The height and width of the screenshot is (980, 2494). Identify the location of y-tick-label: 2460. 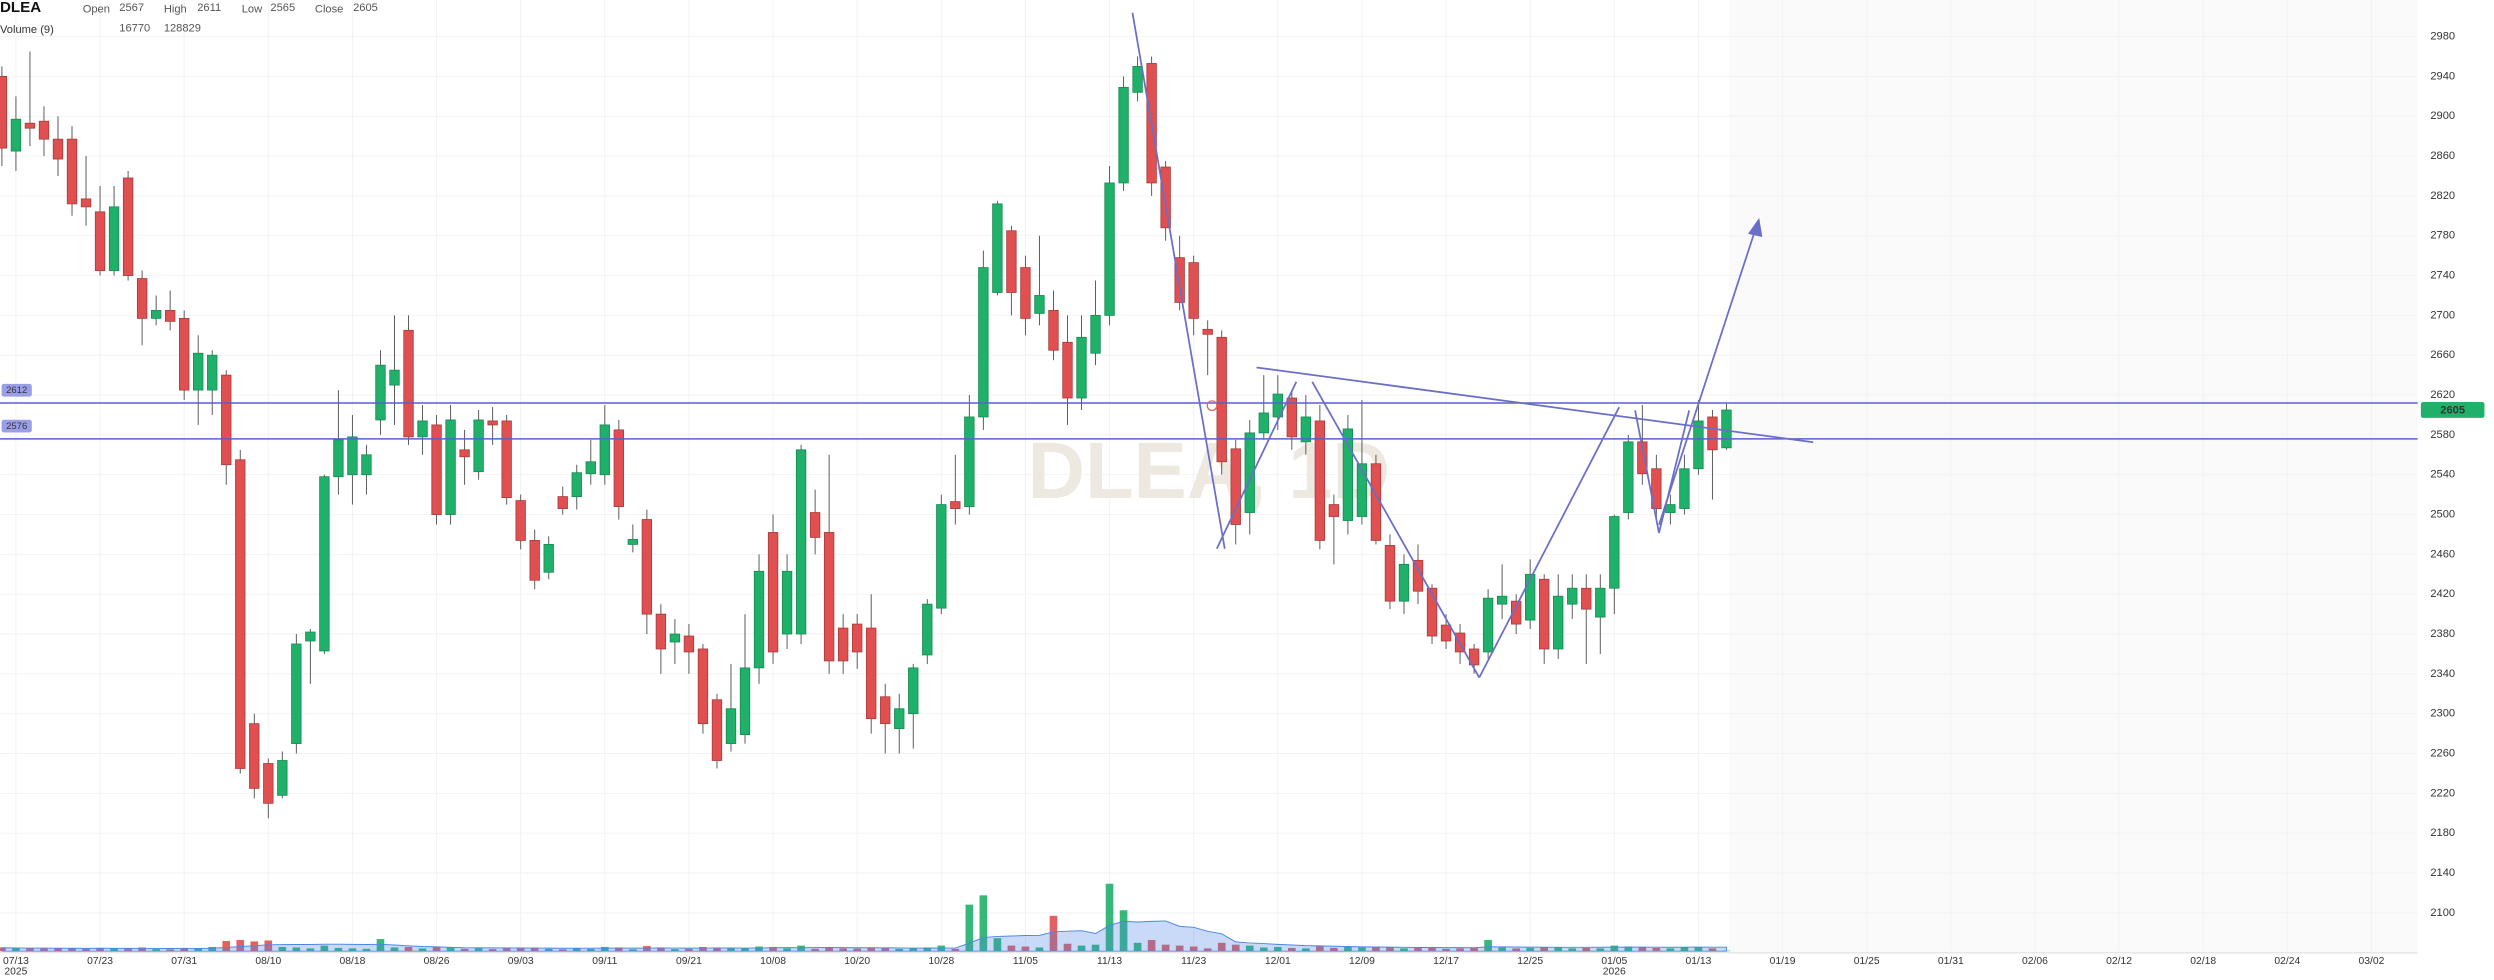
(2442, 554).